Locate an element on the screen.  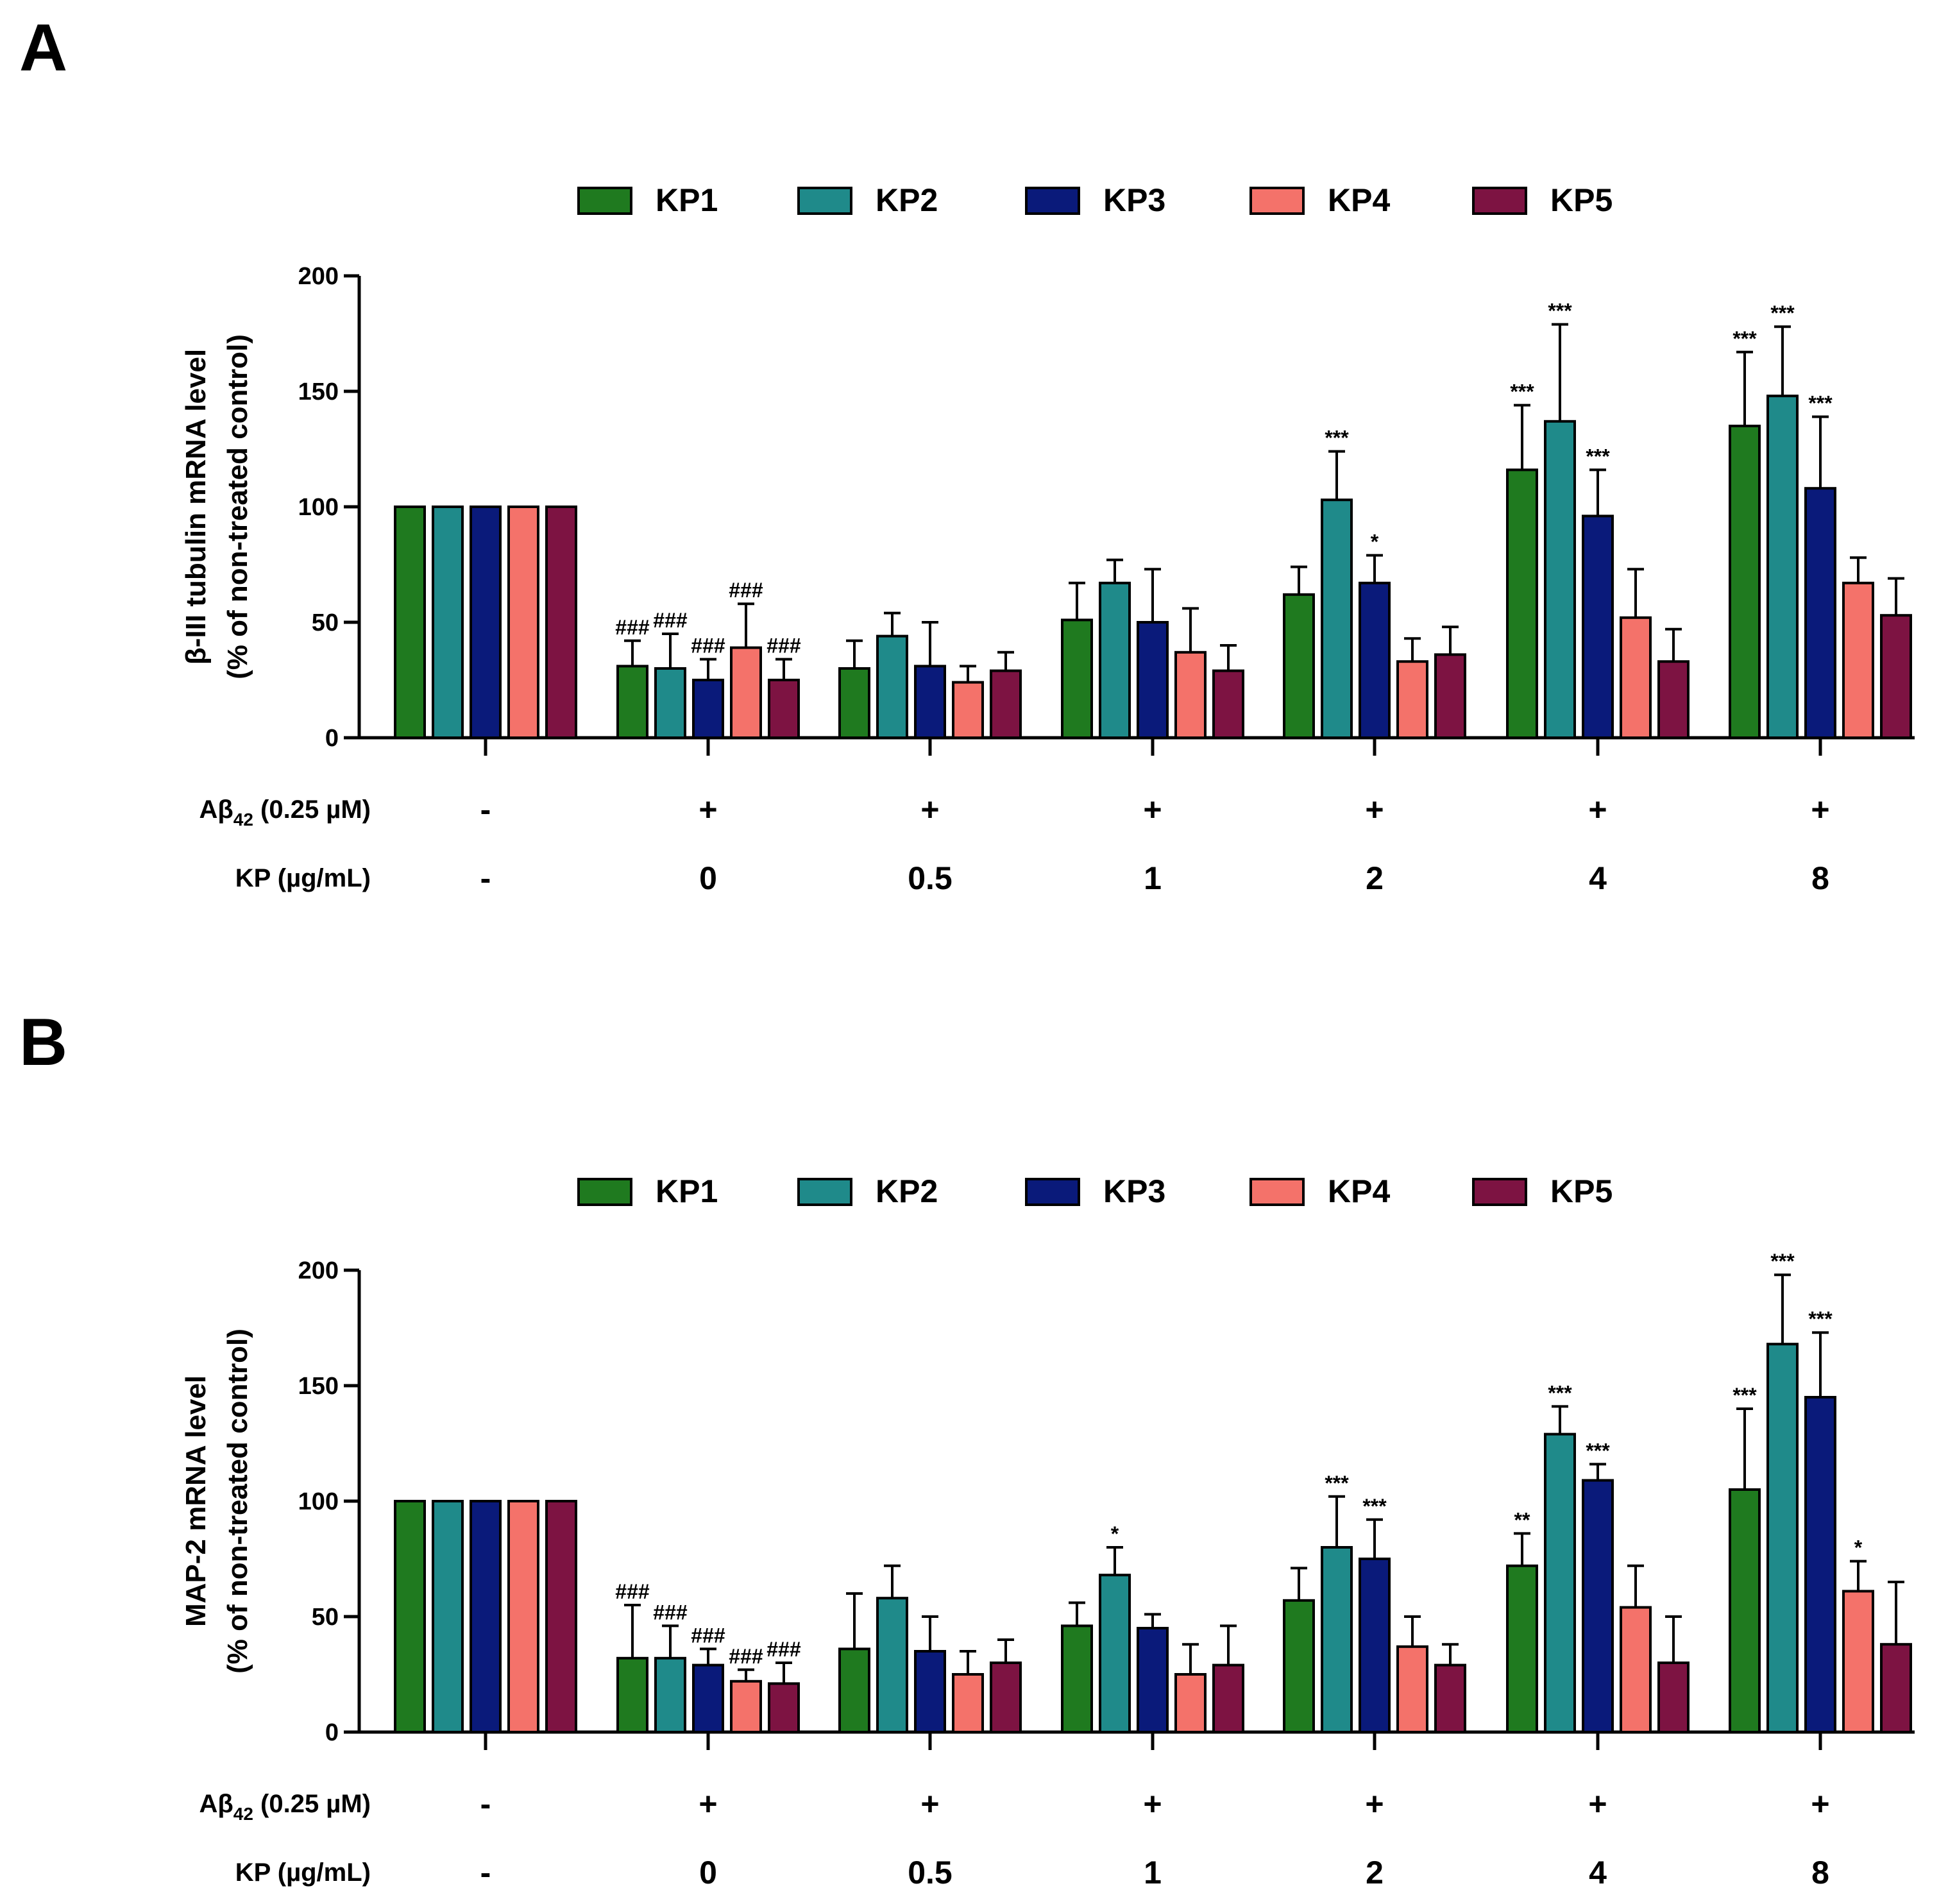
panel-b-legend-swatch-kp4 is located at coordinates (1277, 1192).